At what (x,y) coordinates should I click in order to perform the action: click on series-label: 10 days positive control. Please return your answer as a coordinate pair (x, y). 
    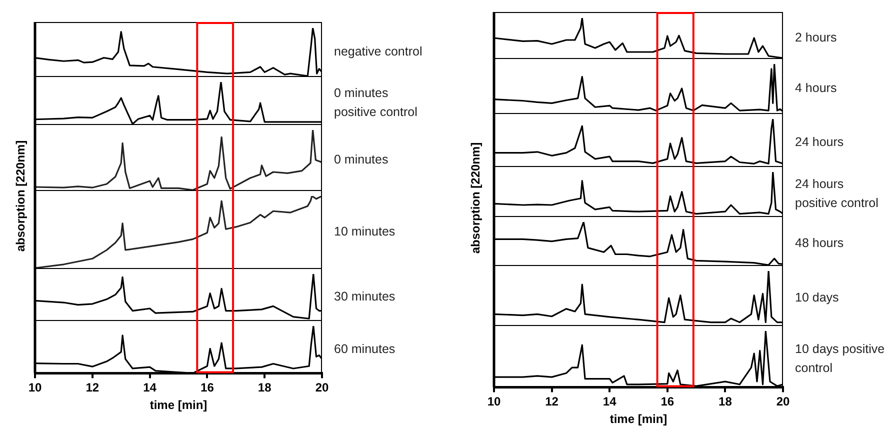
    Looking at the image, I should click on (840, 359).